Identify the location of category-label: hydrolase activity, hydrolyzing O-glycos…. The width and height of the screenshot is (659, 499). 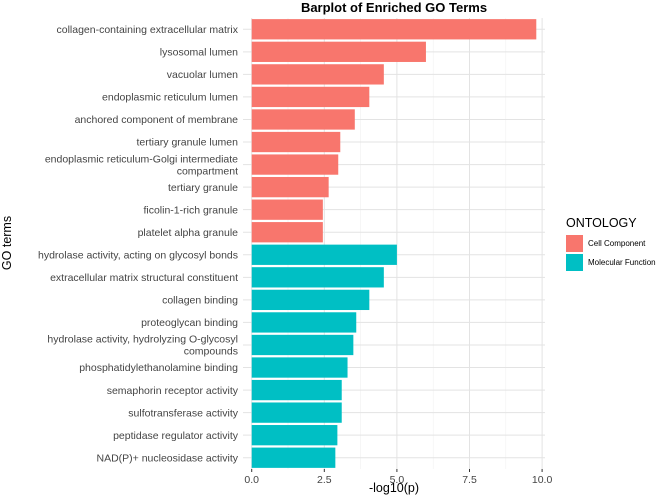
(142, 346).